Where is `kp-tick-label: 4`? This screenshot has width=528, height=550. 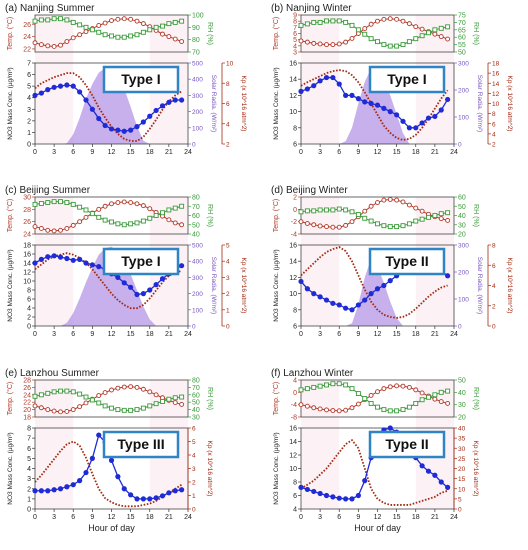
kp-tick-label: 4 is located at coordinates (194, 456).